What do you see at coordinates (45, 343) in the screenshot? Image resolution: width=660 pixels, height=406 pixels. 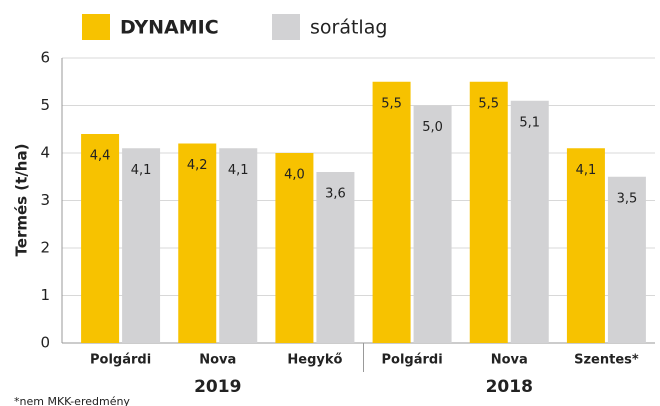 I see `y-tick-label: 0` at bounding box center [45, 343].